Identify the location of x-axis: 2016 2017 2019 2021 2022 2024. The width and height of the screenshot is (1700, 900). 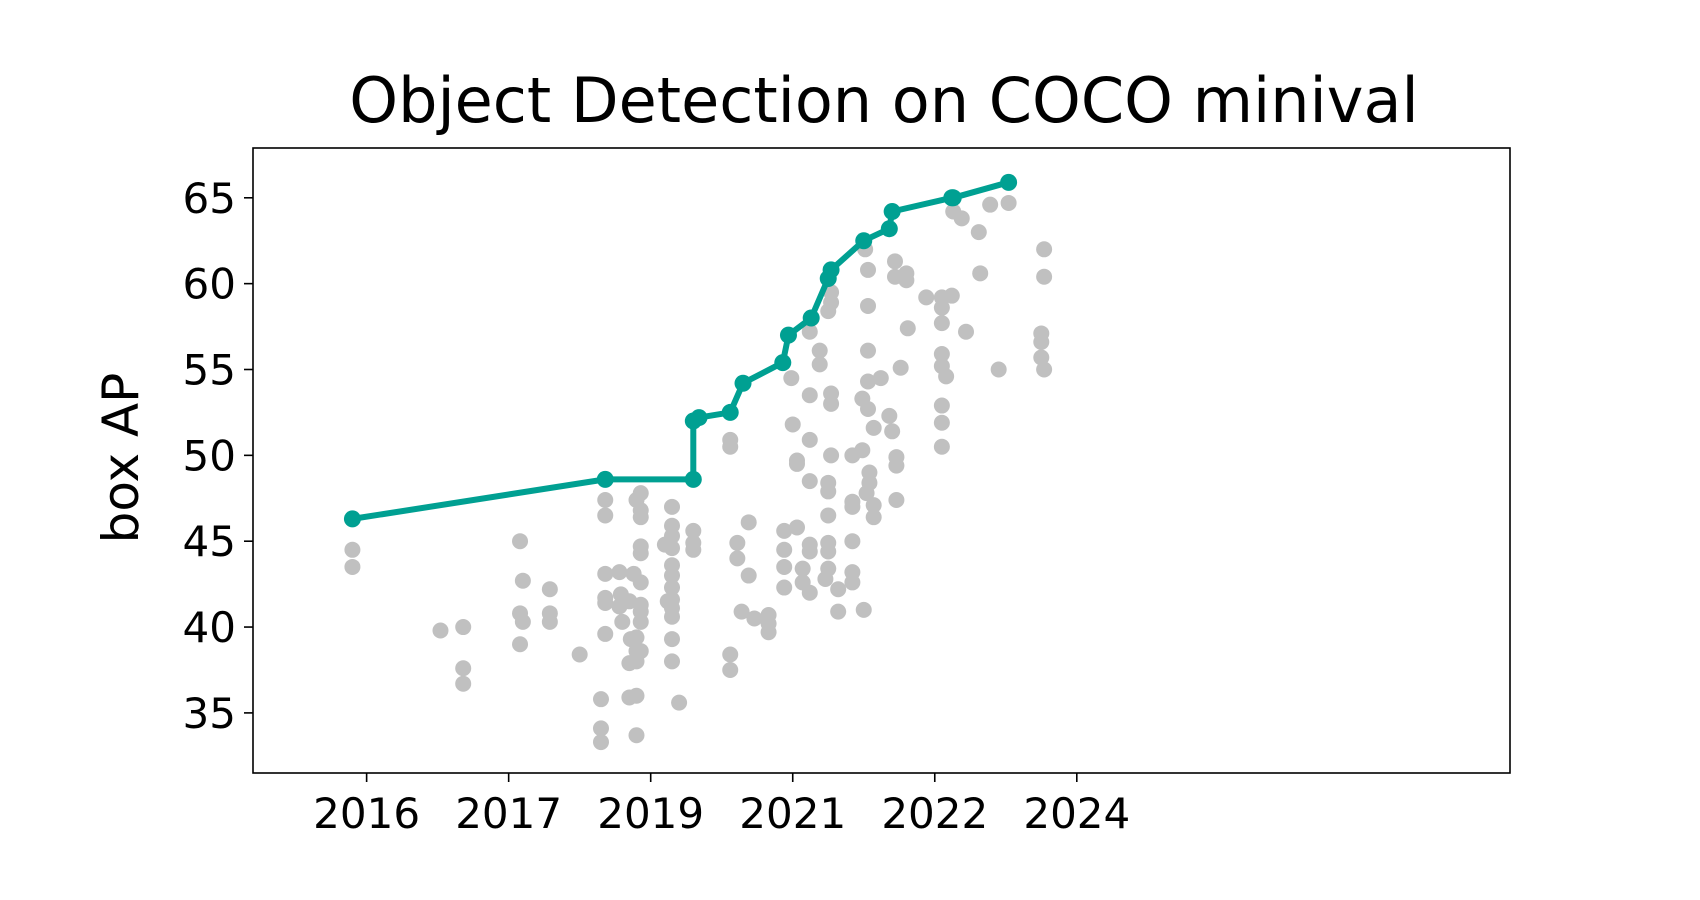
(721, 805).